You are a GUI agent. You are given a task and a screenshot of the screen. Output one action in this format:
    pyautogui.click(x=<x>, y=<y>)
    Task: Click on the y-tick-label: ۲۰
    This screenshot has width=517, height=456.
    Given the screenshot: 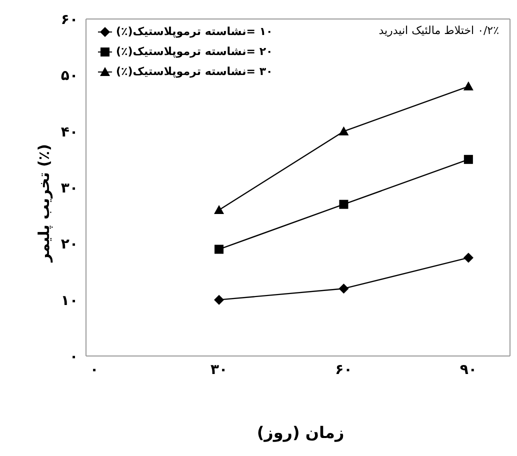 What is the action you would take?
    pyautogui.click(x=69, y=244)
    